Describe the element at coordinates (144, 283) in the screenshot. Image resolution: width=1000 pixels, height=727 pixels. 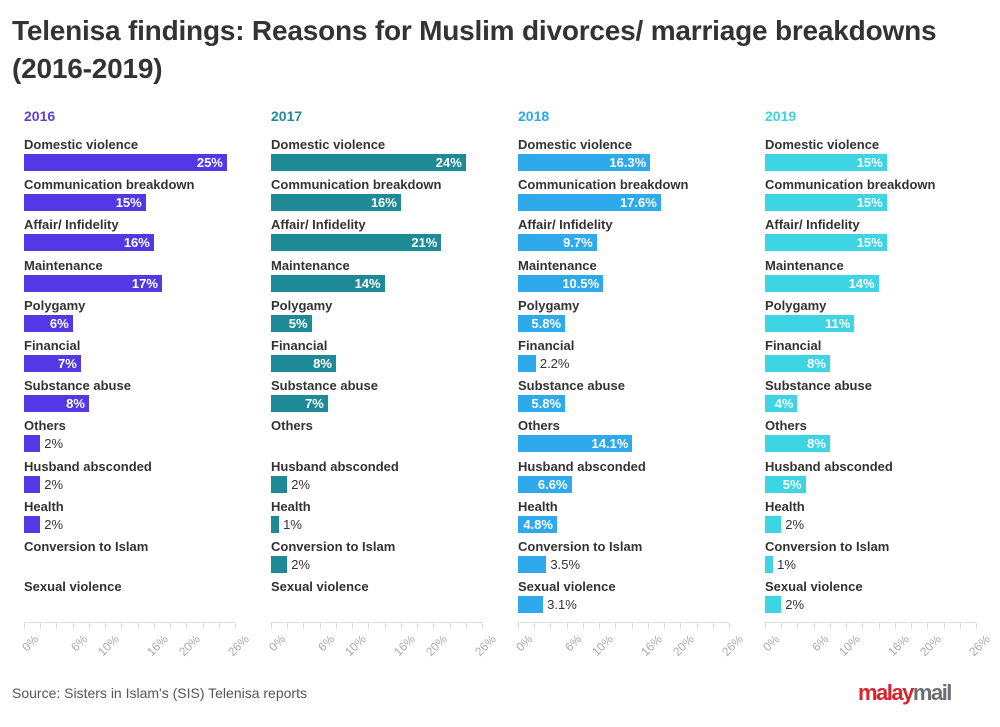
I see `data-label: 17%` at that location.